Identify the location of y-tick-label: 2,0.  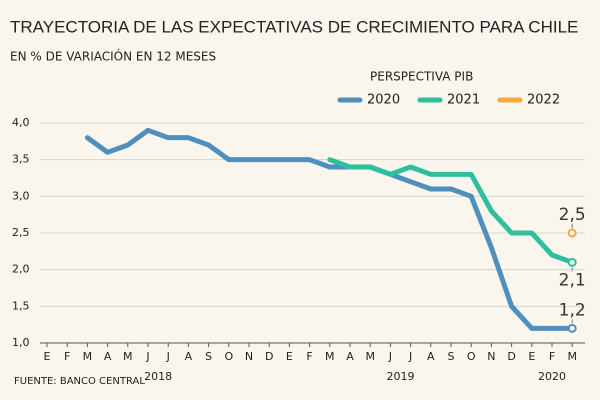
(21, 269).